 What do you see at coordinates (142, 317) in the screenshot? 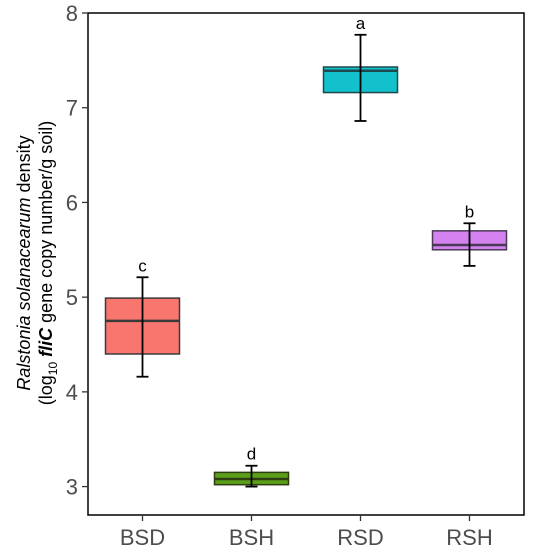
I see `box-bsd: c` at bounding box center [142, 317].